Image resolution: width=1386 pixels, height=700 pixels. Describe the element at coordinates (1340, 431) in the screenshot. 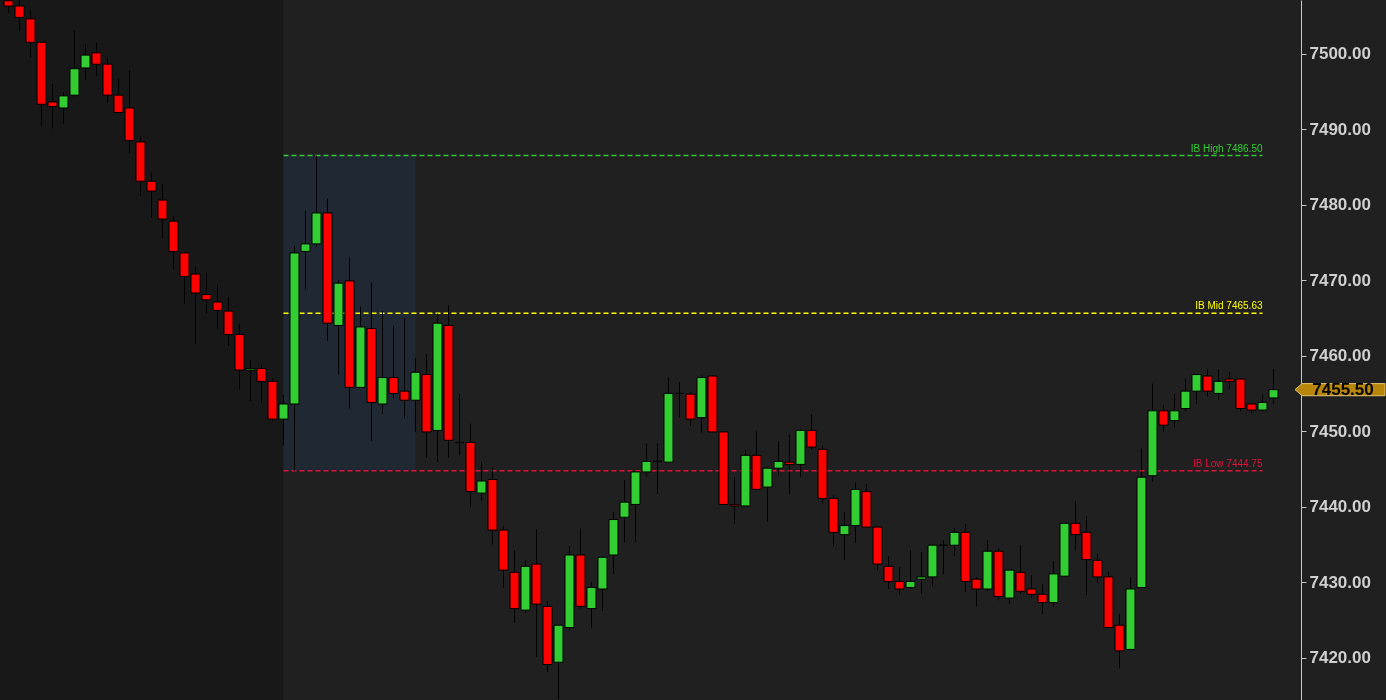

I see `y-tick-label: 7450.00` at that location.